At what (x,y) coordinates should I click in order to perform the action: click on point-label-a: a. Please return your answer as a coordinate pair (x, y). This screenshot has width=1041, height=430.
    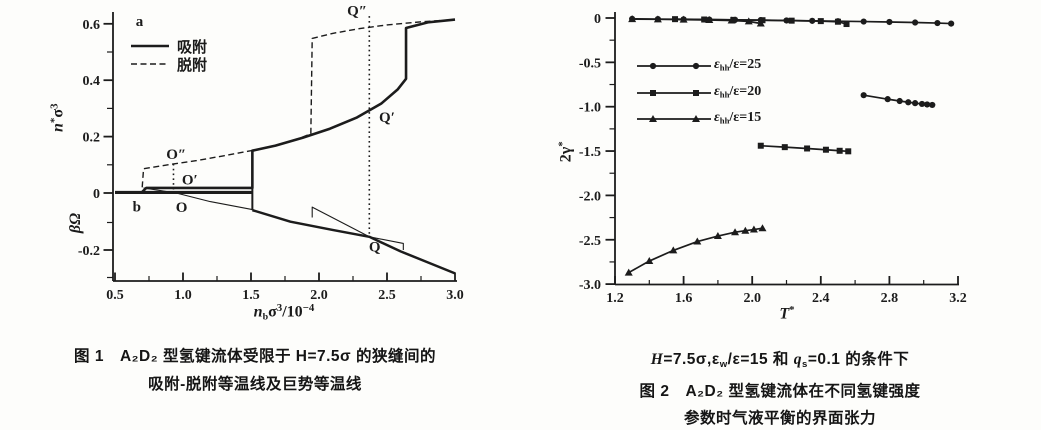
    Looking at the image, I should click on (140, 22).